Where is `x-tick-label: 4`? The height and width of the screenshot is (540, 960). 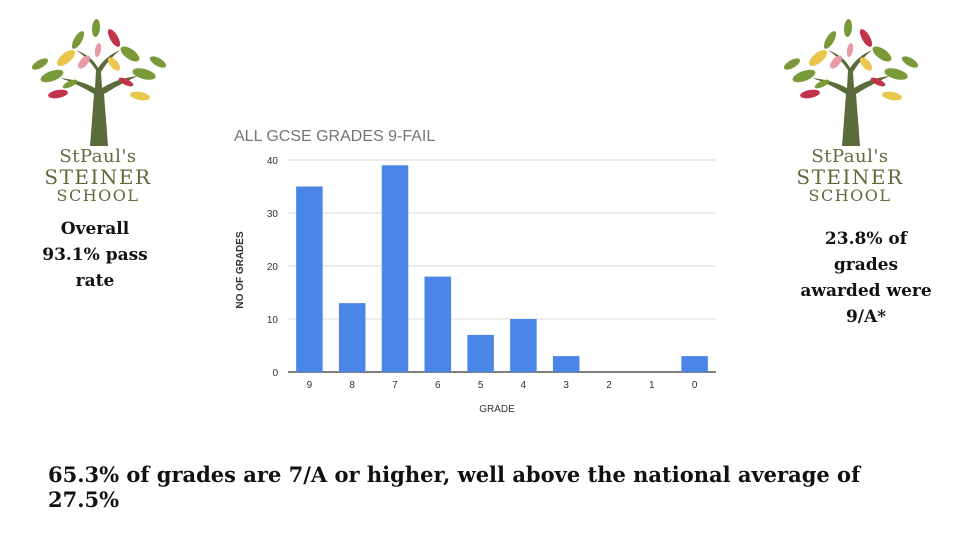 x-tick-label: 4 is located at coordinates (524, 385).